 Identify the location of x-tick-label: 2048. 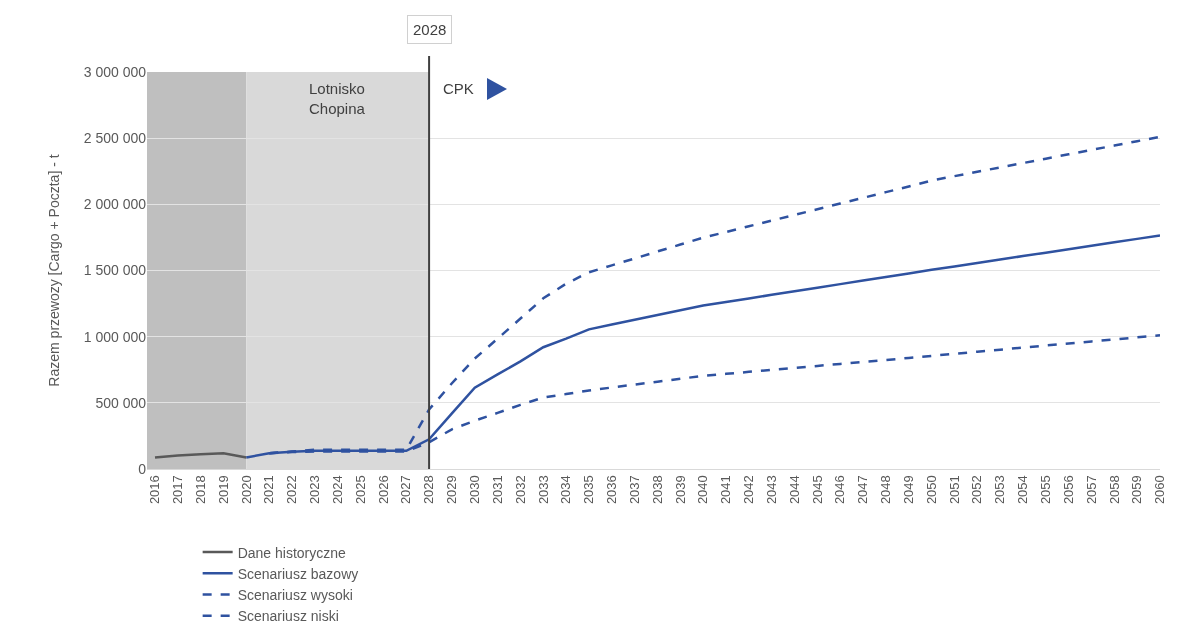
(886, 490).